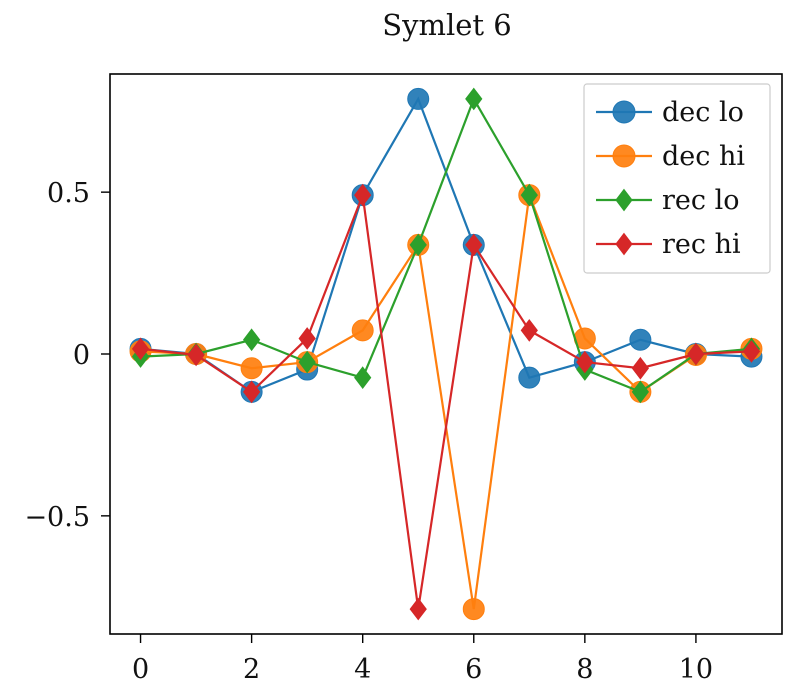 The height and width of the screenshot is (696, 785). I want to click on x-tick-label: 2, so click(251, 669).